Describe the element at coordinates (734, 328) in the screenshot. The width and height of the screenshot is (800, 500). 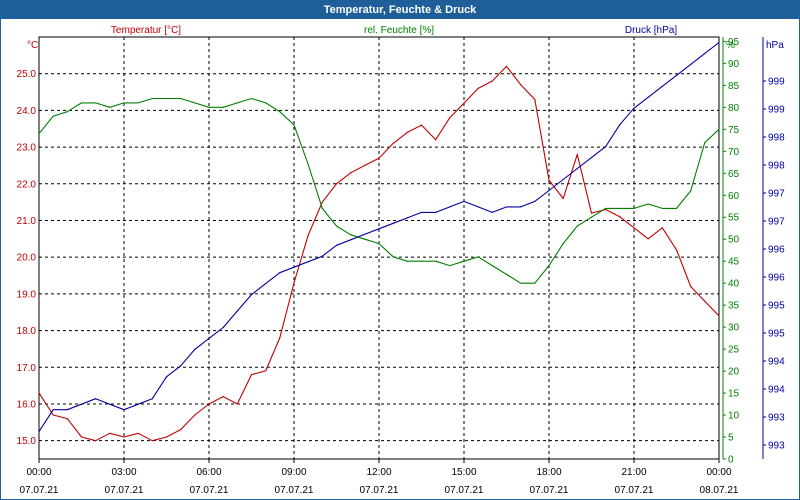
I see `y-right1-tick-label: 30` at that location.